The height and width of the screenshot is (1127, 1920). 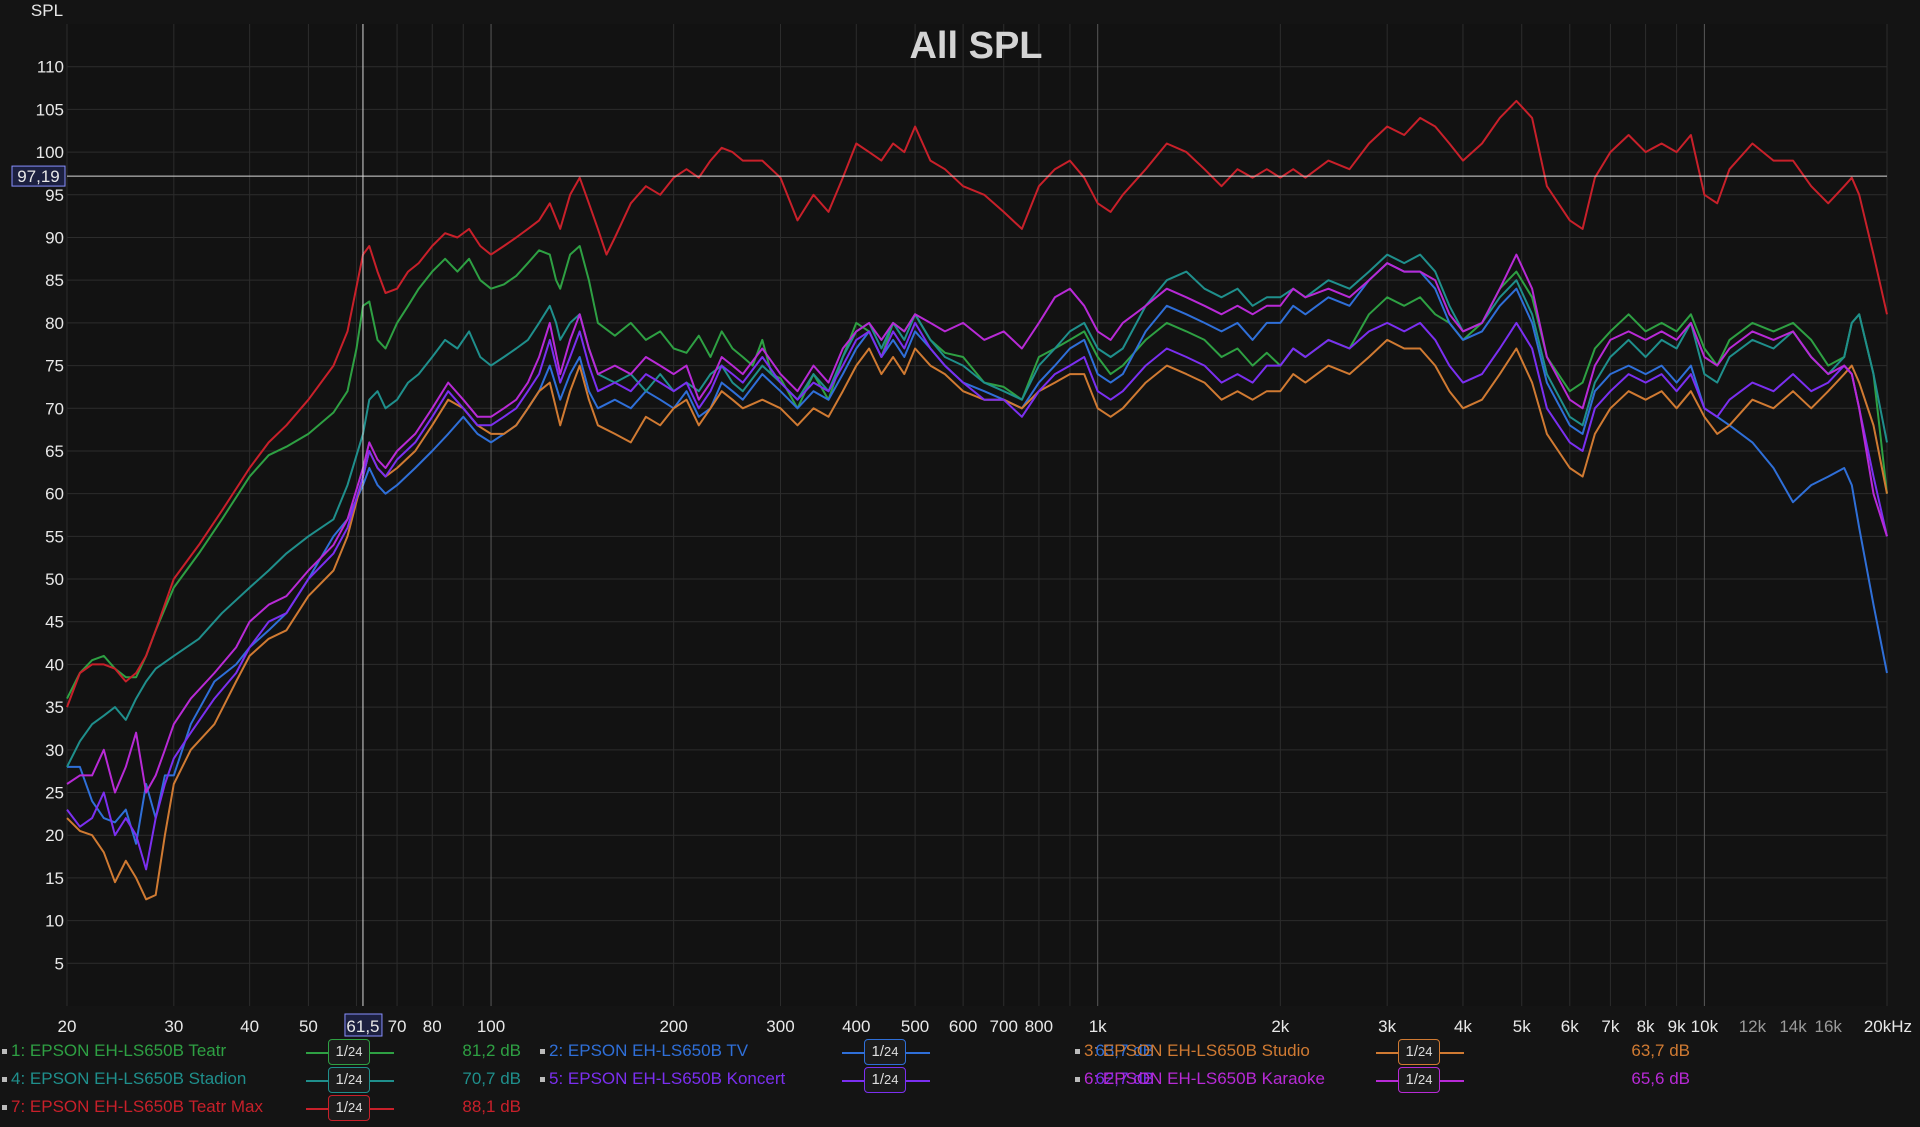 What do you see at coordinates (54, 750) in the screenshot?
I see `y-tick-label: 30` at bounding box center [54, 750].